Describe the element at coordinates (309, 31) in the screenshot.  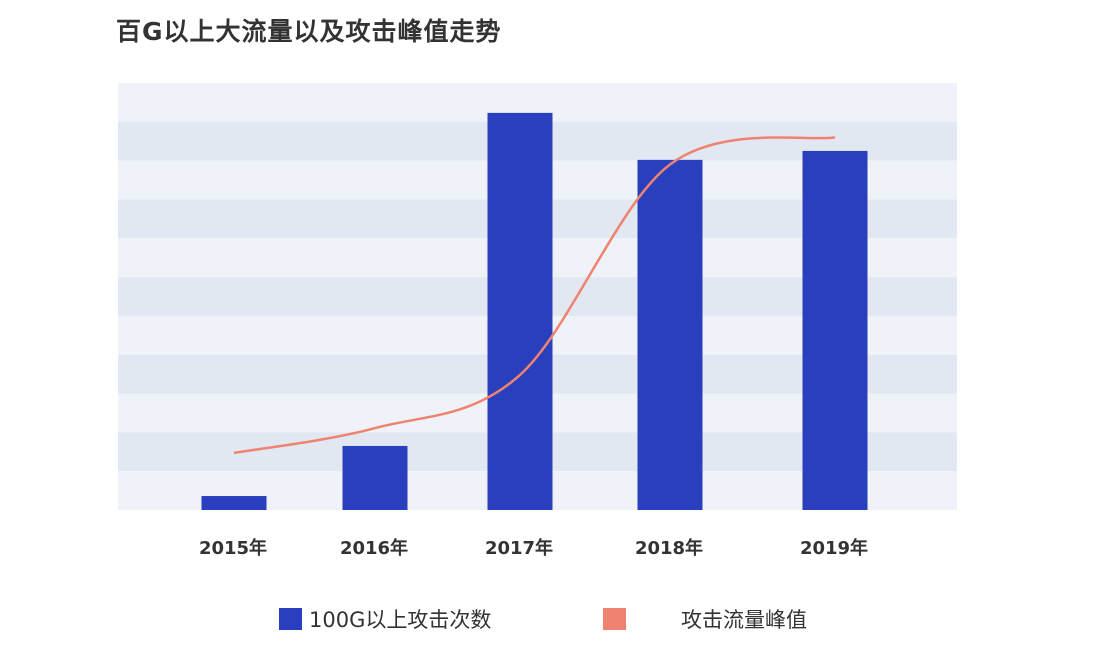
I see `chart-title: 百G以上大流量以及攻击峰值走势` at that location.